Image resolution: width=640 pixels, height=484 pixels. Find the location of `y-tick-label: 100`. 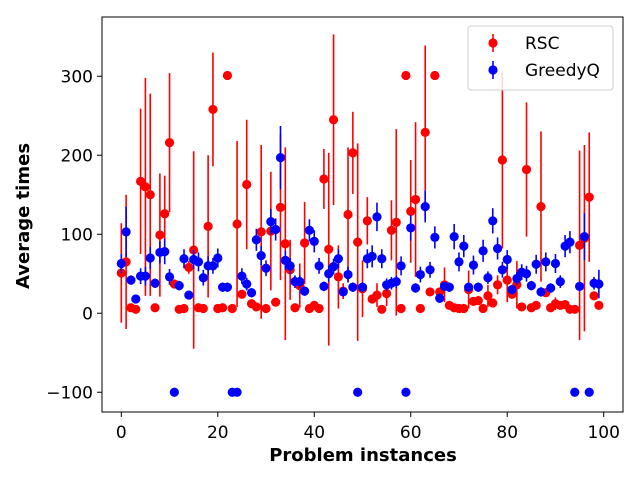

y-tick-label: 100 is located at coordinates (77, 235).